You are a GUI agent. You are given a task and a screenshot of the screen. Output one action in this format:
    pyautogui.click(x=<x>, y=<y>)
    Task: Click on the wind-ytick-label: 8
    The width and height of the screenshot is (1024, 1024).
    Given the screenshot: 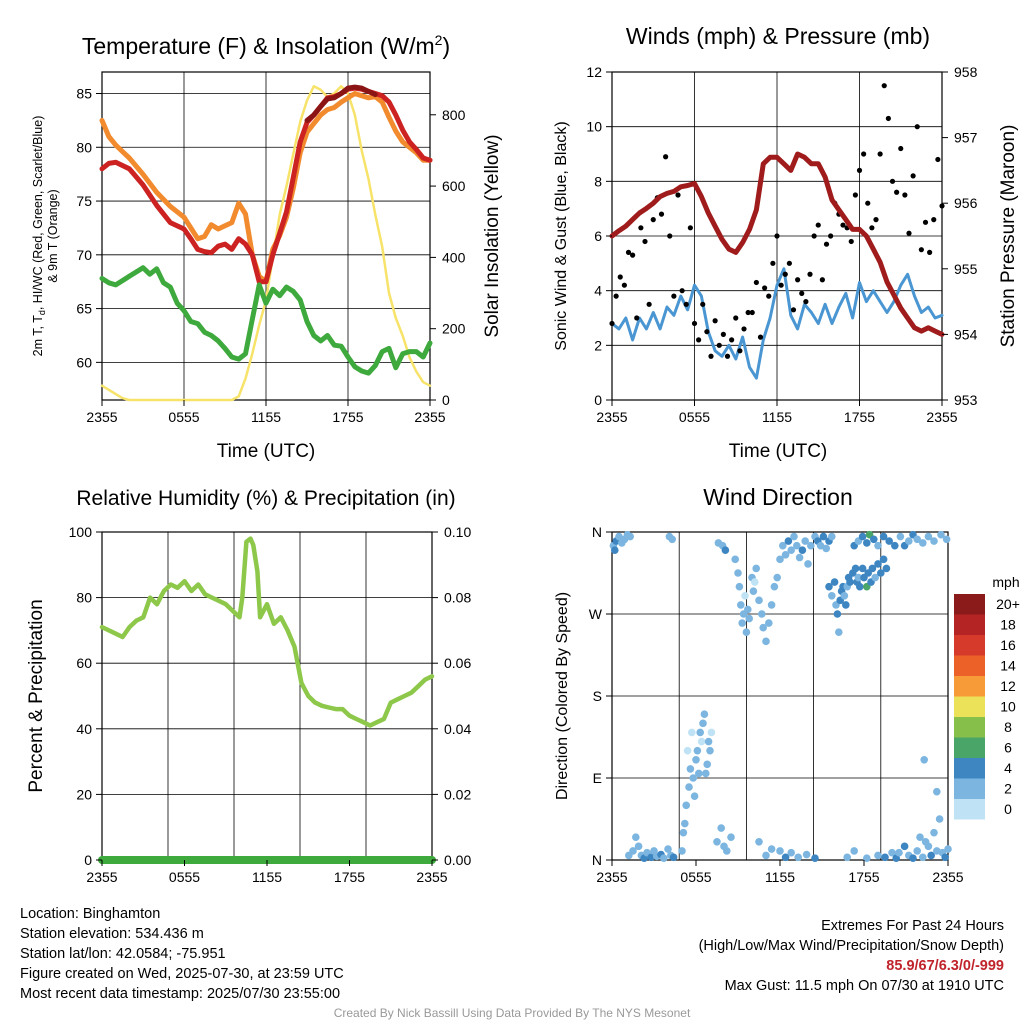 What is the action you would take?
    pyautogui.click(x=598, y=181)
    